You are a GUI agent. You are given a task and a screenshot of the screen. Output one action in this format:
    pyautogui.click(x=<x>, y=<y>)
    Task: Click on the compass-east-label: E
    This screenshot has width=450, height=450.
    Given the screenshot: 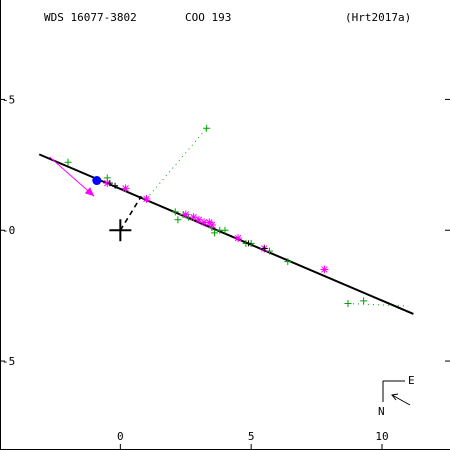 What is the action you would take?
    pyautogui.click(x=411, y=380)
    